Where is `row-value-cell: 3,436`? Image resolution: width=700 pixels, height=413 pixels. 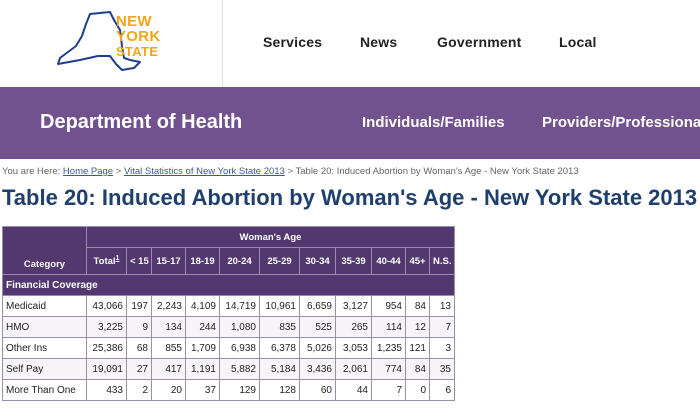
row-value-cell: 3,436 is located at coordinates (317, 369).